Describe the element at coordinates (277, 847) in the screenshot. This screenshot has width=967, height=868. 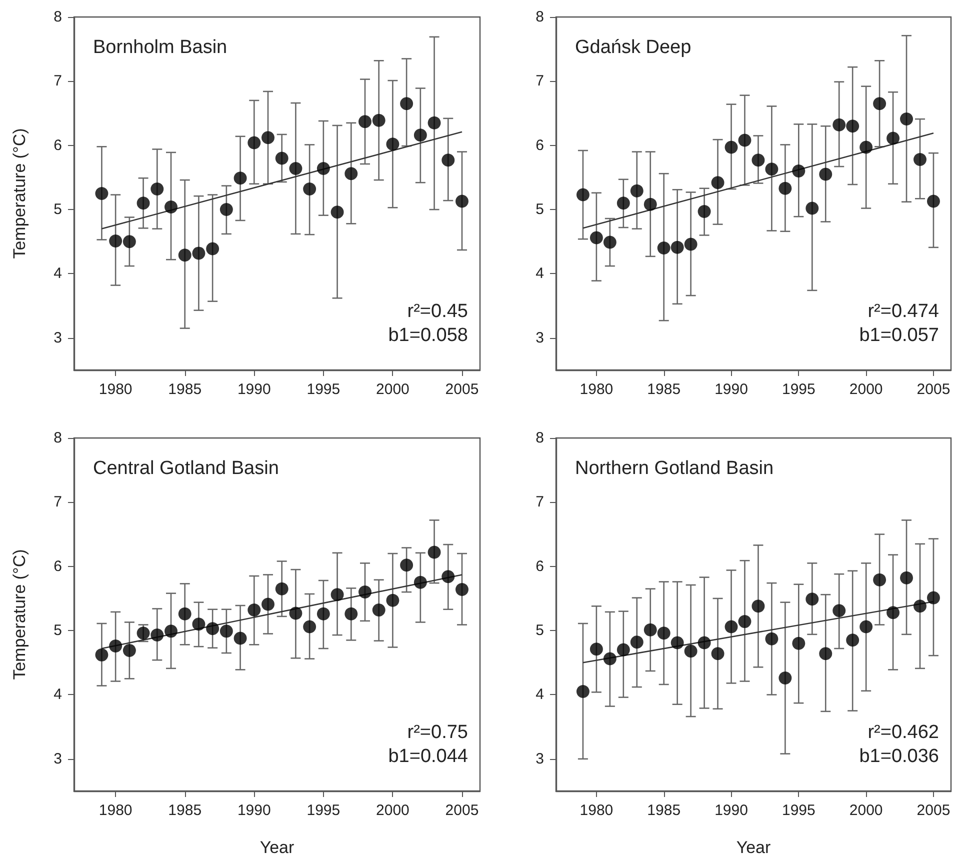
I see `x-axis-title: Year` at that location.